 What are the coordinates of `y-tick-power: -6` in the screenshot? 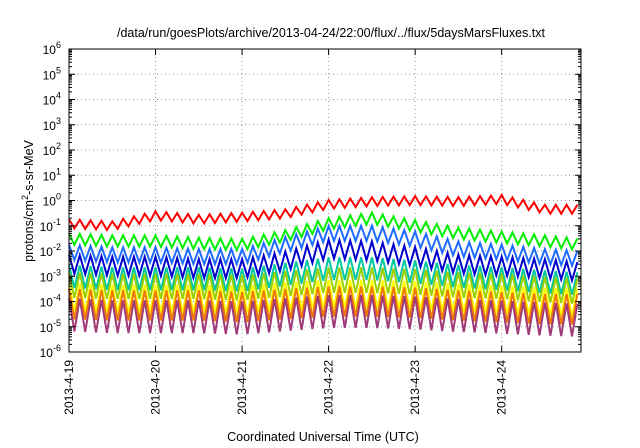 It's located at (57, 348).